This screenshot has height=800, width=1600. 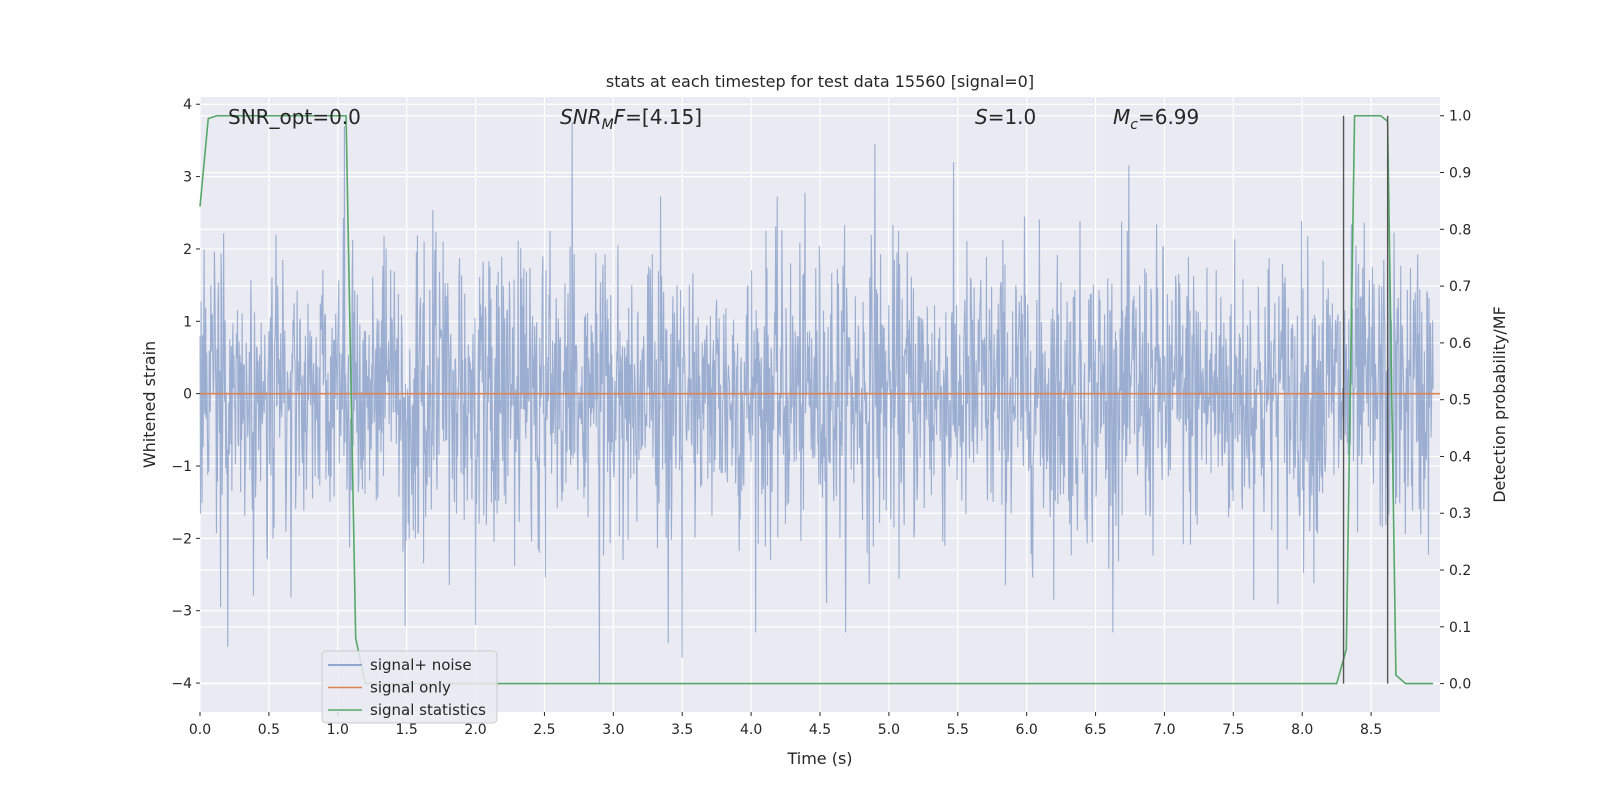 What do you see at coordinates (1168, 117) in the screenshot?
I see `annotation-segment: =6.99` at bounding box center [1168, 117].